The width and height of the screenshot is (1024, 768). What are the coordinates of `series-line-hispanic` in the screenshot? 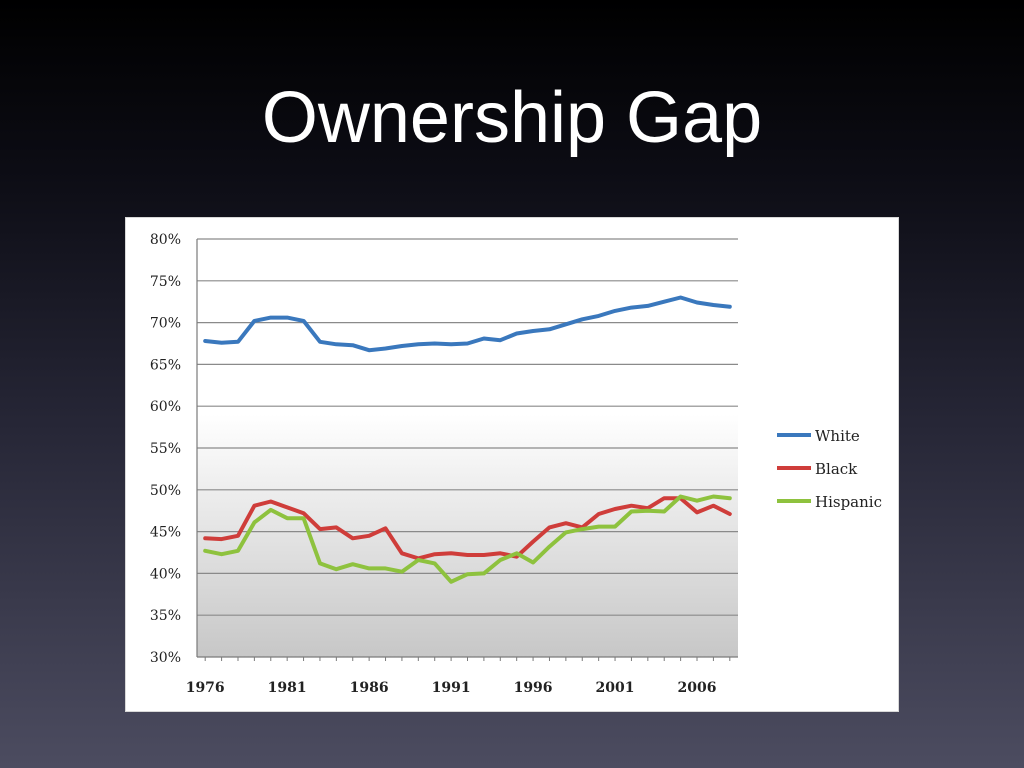 It's located at (467, 539).